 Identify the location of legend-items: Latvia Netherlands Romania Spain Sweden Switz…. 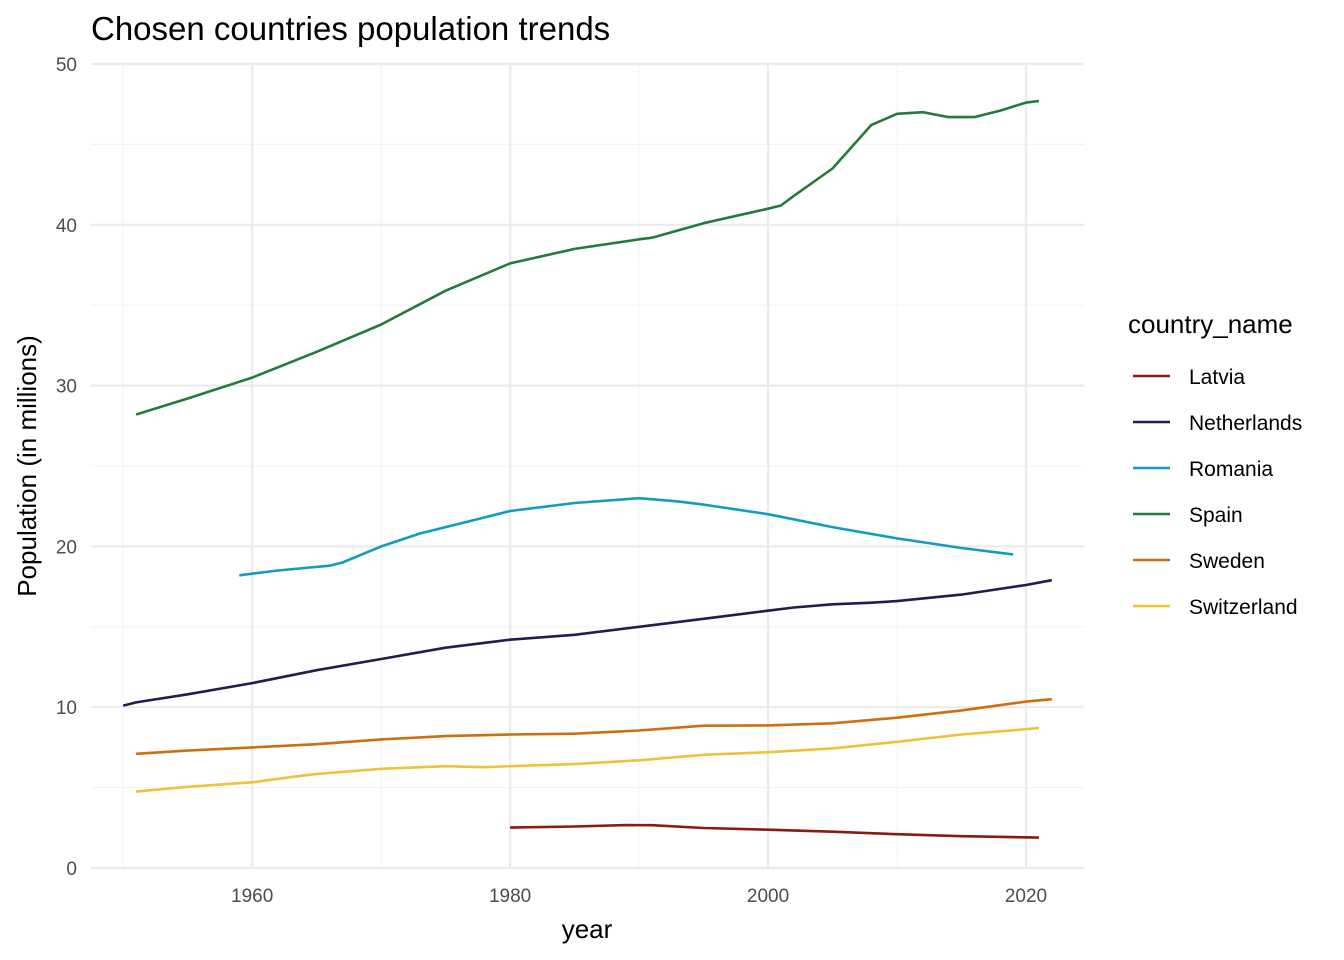
(1217, 492).